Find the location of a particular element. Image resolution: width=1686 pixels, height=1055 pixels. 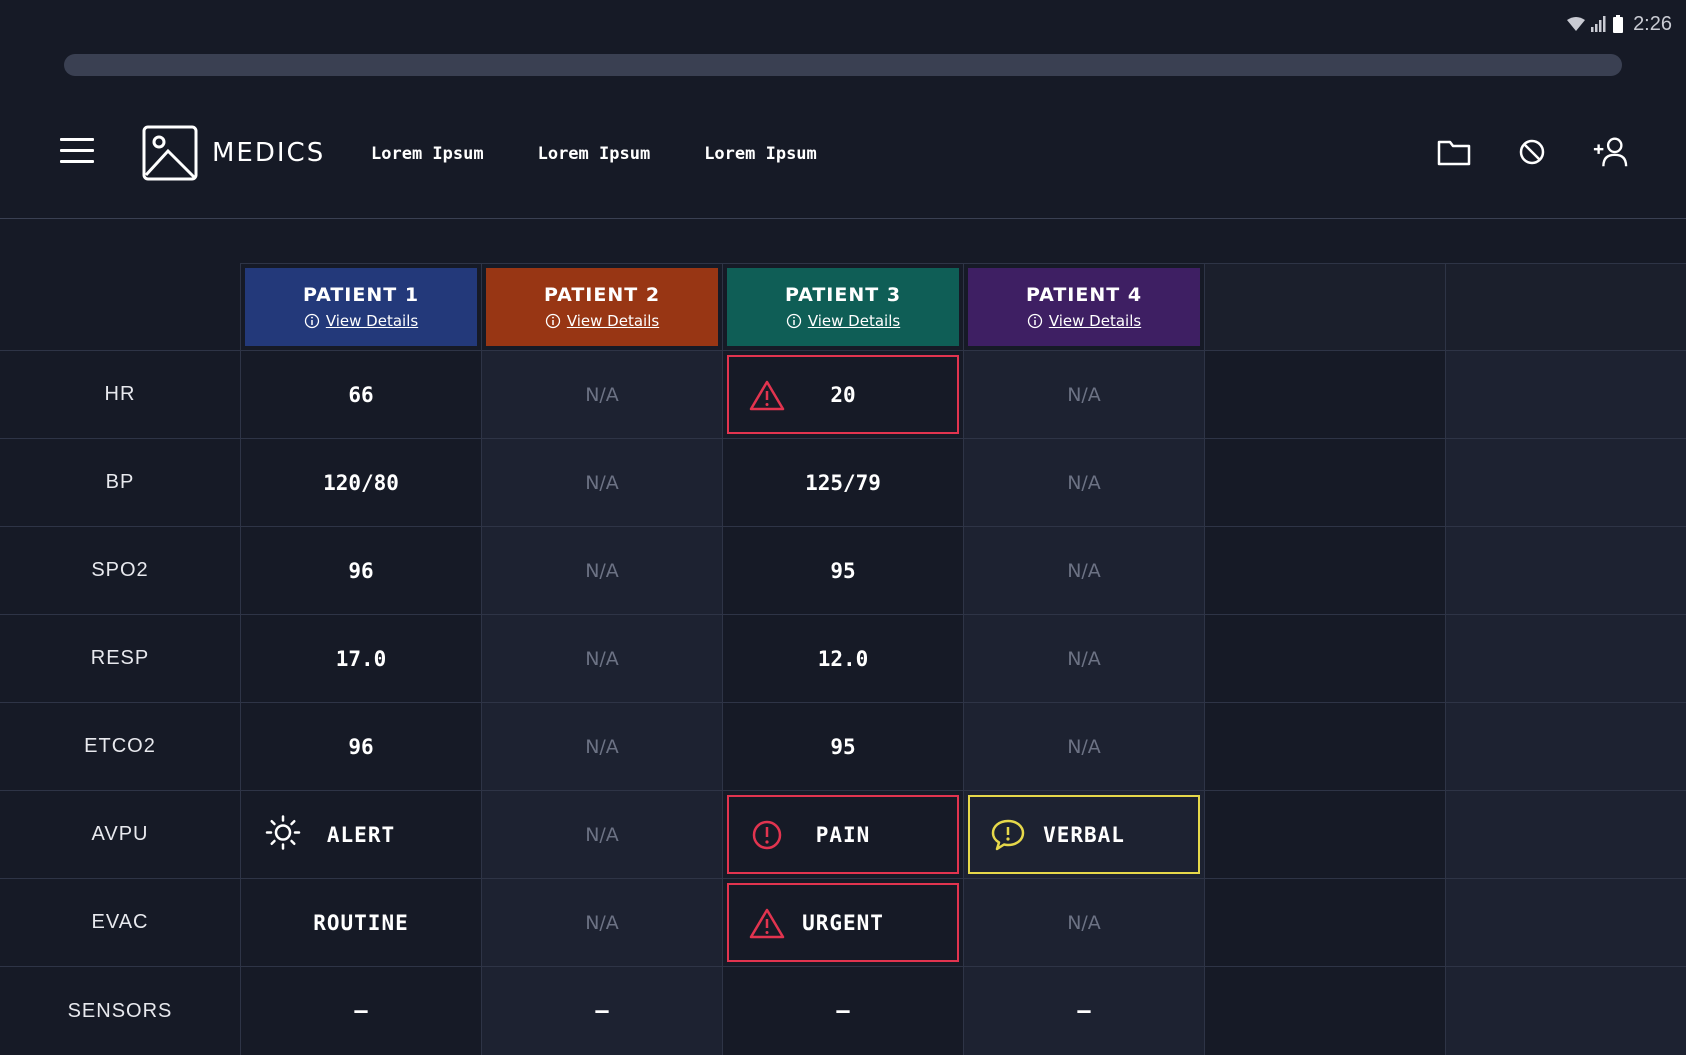

value-cell: 66 is located at coordinates (360, 394).